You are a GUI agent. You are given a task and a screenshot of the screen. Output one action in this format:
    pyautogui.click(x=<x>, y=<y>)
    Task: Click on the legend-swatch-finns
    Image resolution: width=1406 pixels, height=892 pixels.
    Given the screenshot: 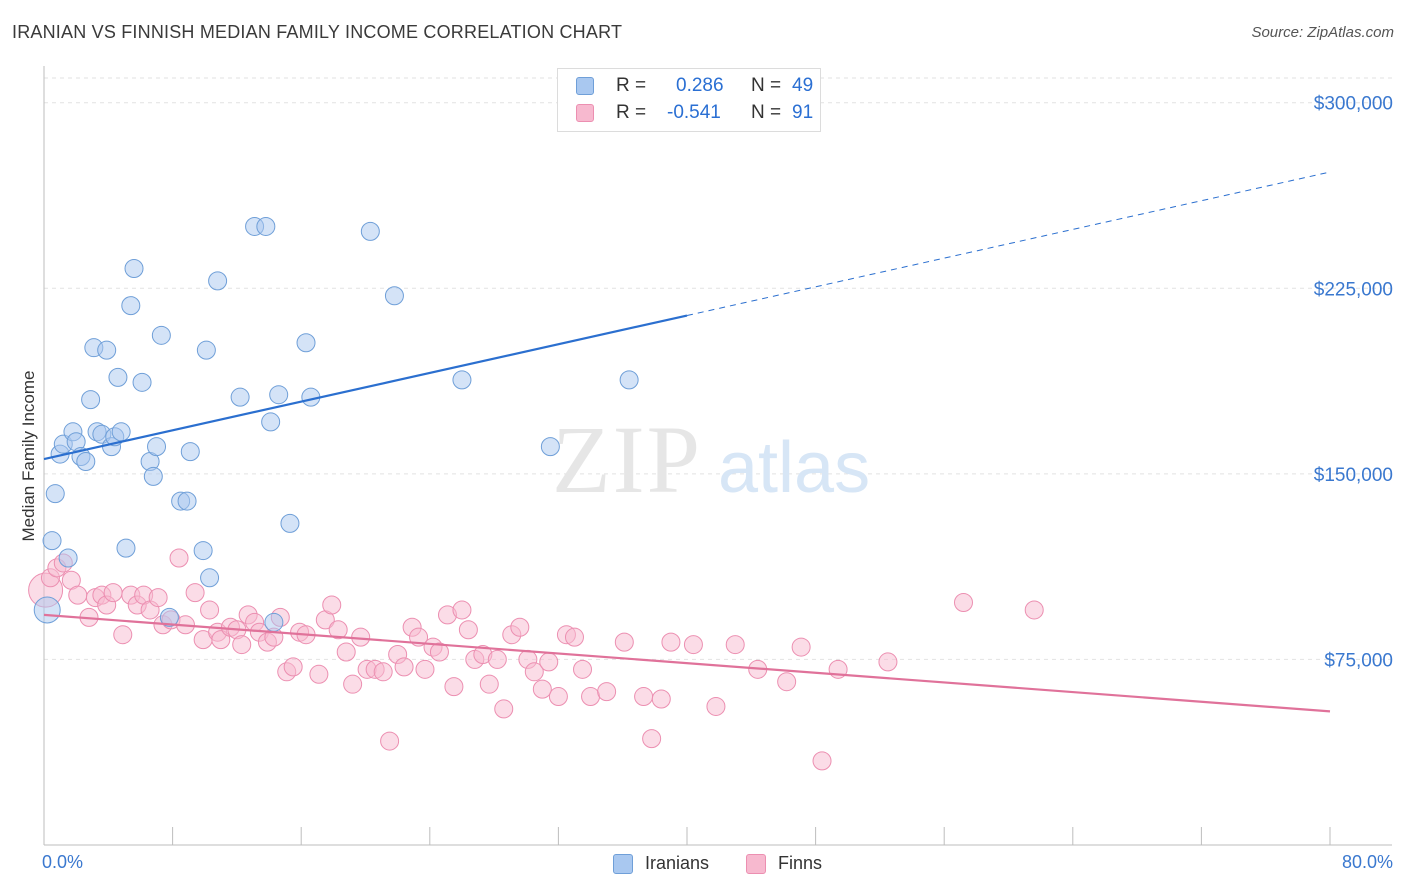 What is the action you would take?
    pyautogui.click(x=585, y=113)
    